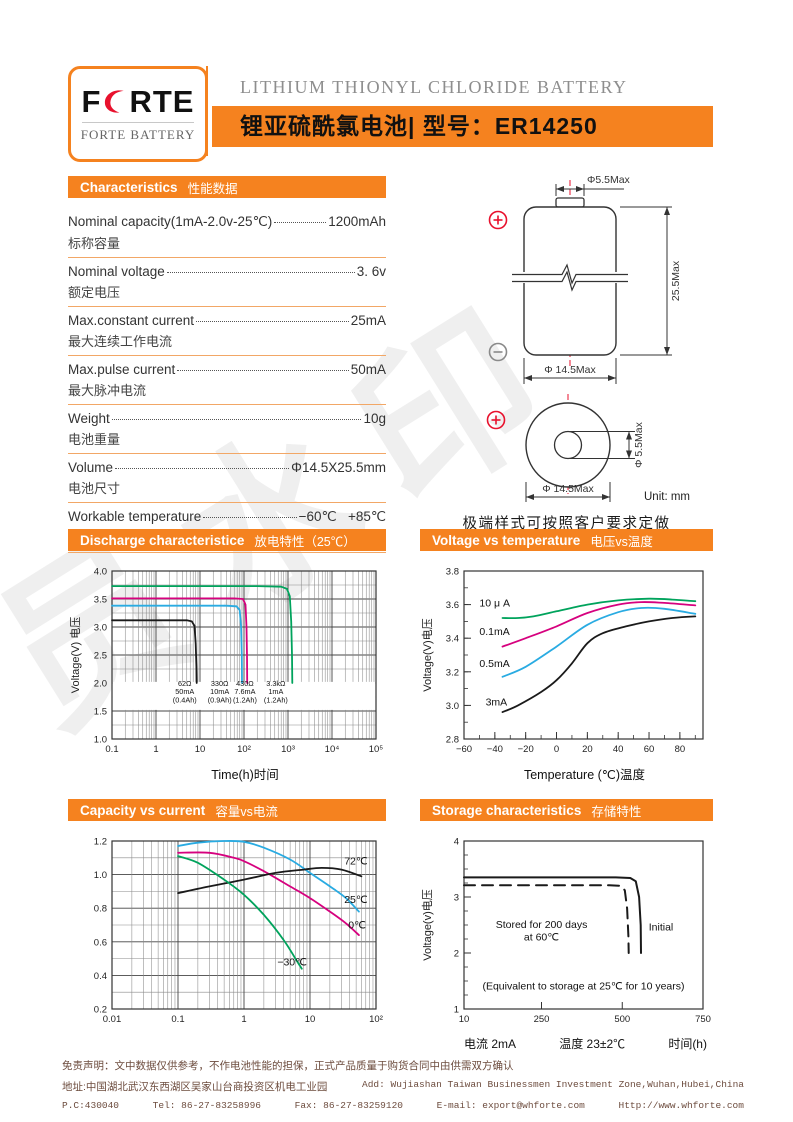  I want to click on battery-side-view: Φ5.5Max 25.5Max Φ 14.5Max, so click(585, 279).